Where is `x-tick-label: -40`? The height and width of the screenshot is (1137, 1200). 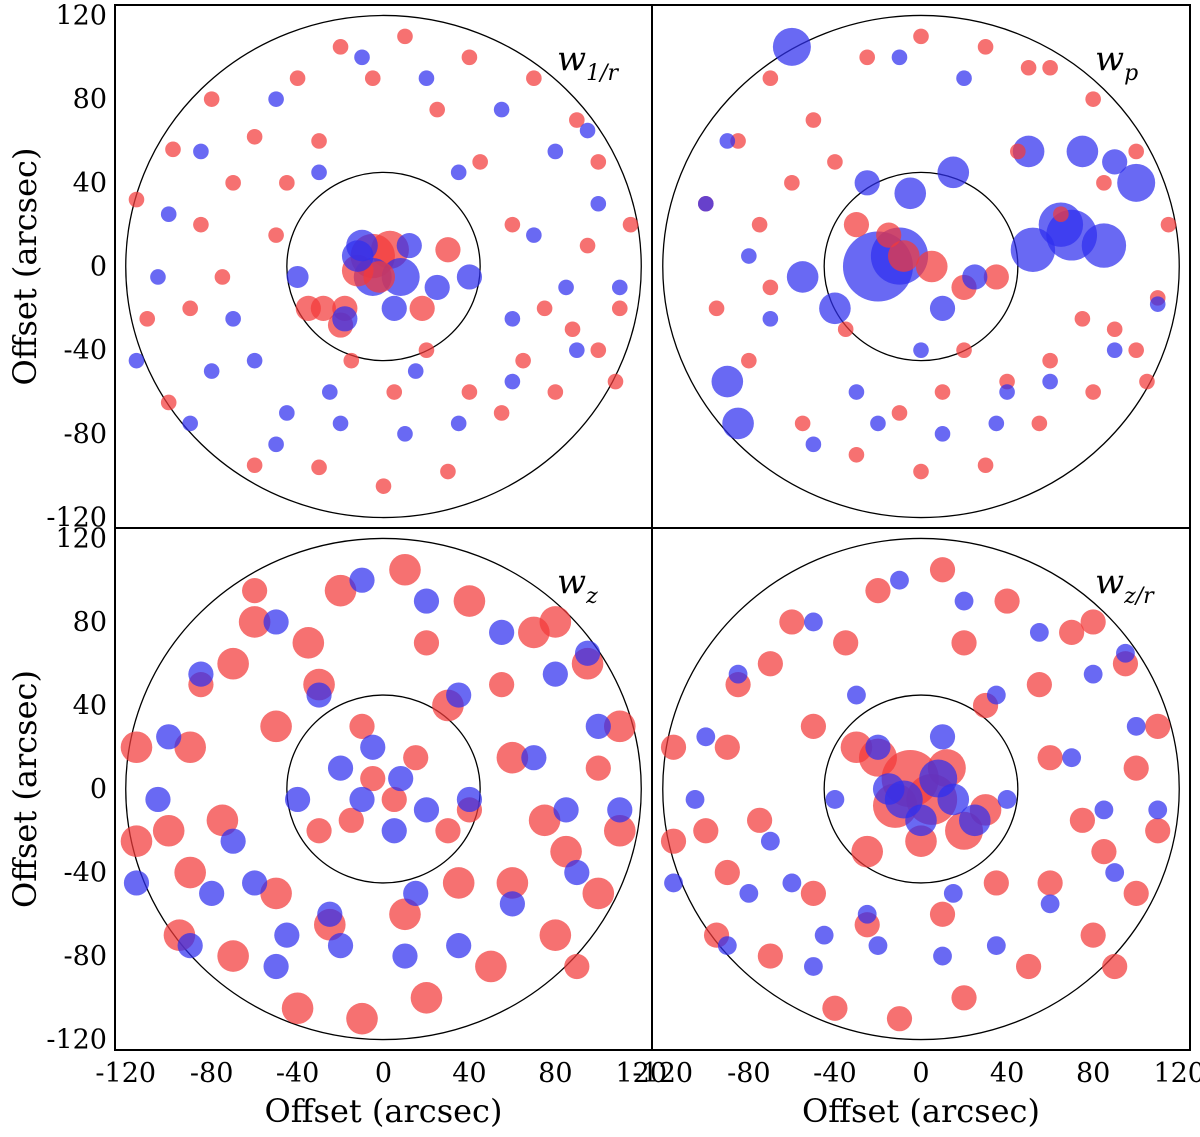
x-tick-label: -40 is located at coordinates (834, 1073).